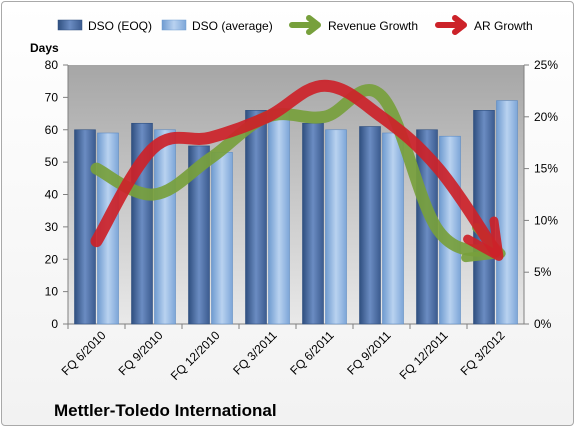 Image resolution: width=575 pixels, height=429 pixels. What do you see at coordinates (52, 65) in the screenshot?
I see `y-tick-label: 80` at bounding box center [52, 65].